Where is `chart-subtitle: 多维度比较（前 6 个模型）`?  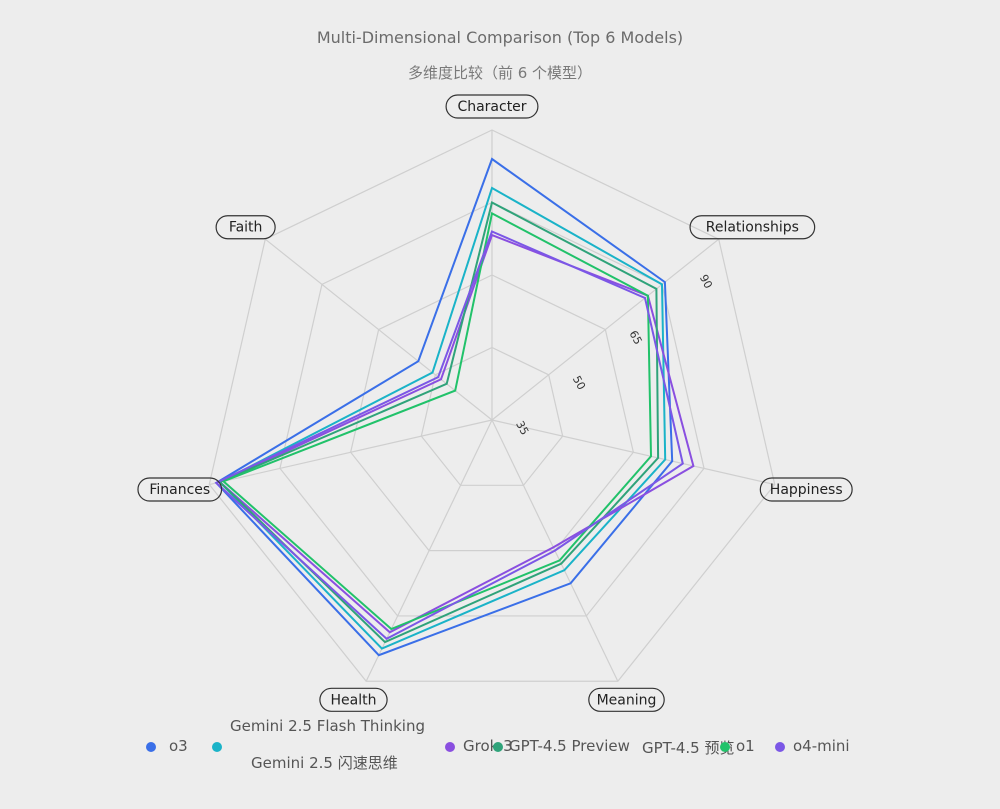 chart-subtitle: 多维度比较（前 6 个模型） is located at coordinates (500, 73).